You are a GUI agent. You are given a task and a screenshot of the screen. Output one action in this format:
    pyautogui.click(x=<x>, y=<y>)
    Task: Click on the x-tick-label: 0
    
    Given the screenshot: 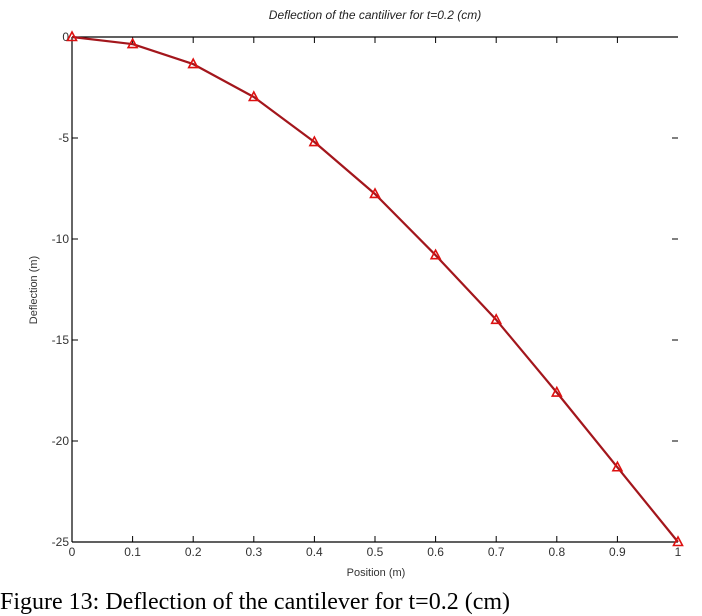 What is the action you would take?
    pyautogui.click(x=72, y=552)
    